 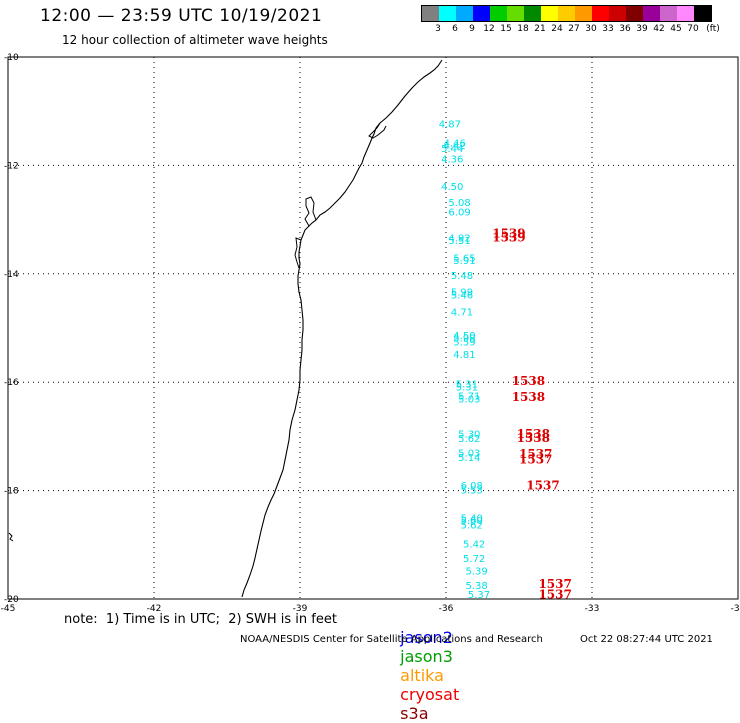 I want to click on wave-height-value: 5.44, so click(x=452, y=149).